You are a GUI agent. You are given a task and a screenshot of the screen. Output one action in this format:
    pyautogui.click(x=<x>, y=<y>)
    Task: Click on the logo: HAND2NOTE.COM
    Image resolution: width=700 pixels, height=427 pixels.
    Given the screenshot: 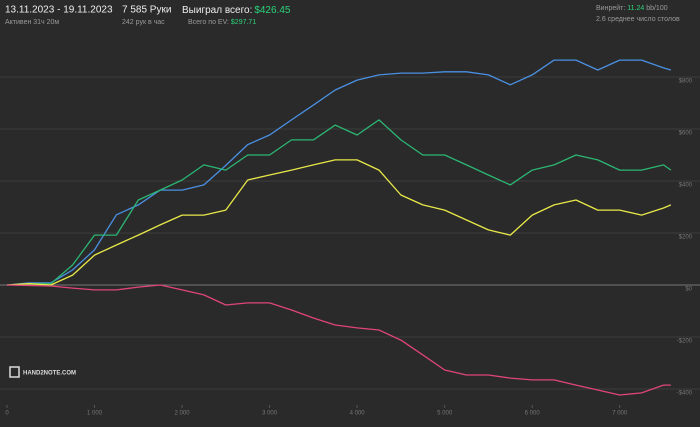 What is the action you would take?
    pyautogui.click(x=49, y=374)
    